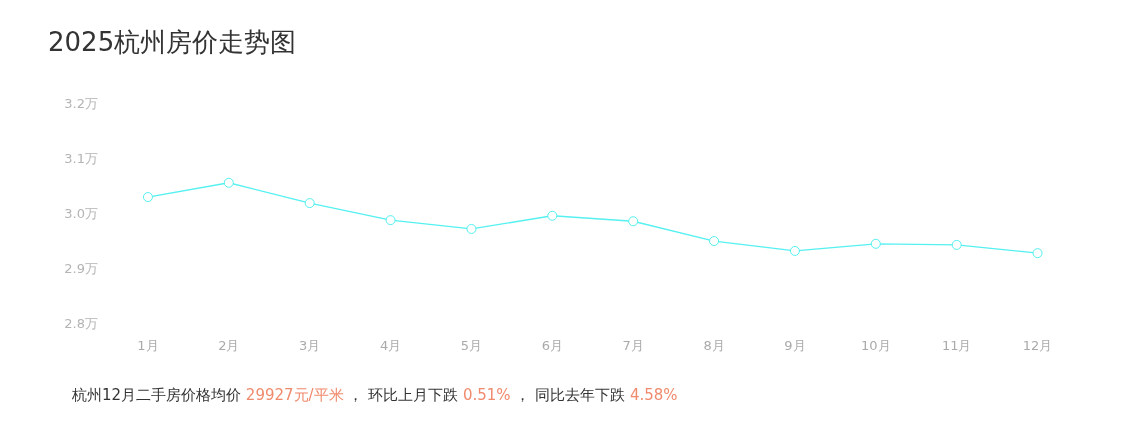  What do you see at coordinates (956, 345) in the screenshot?
I see `x-tick-label: 11月` at bounding box center [956, 345].